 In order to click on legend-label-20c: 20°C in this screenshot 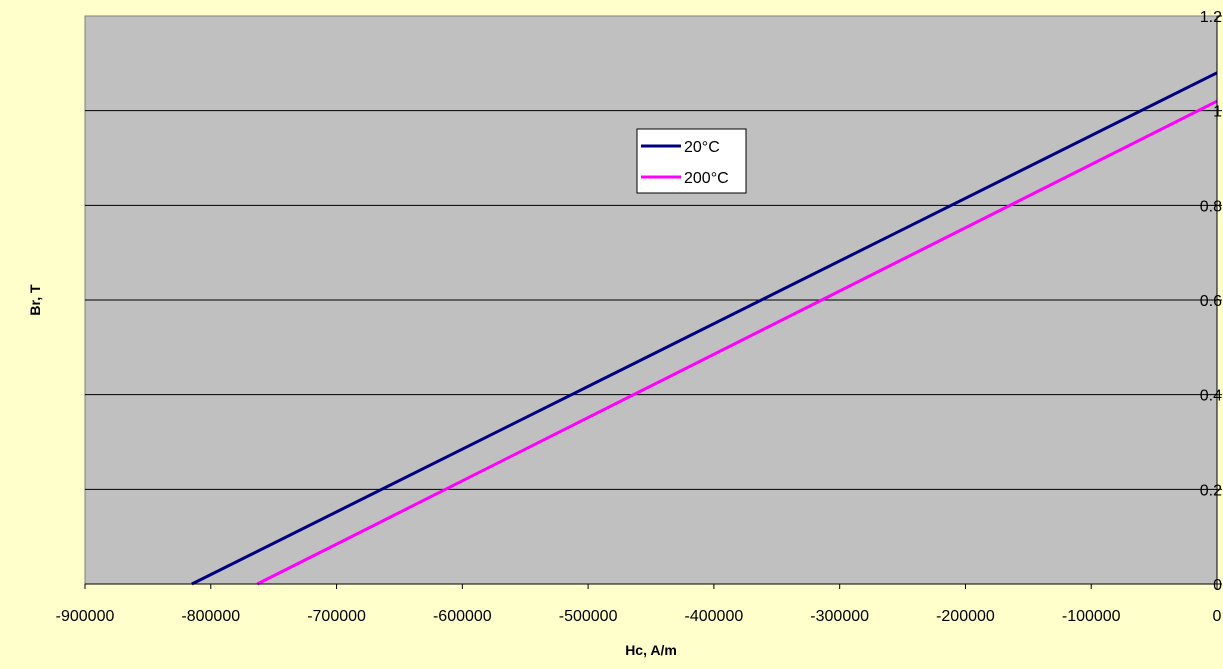, I will do `click(702, 147)`.